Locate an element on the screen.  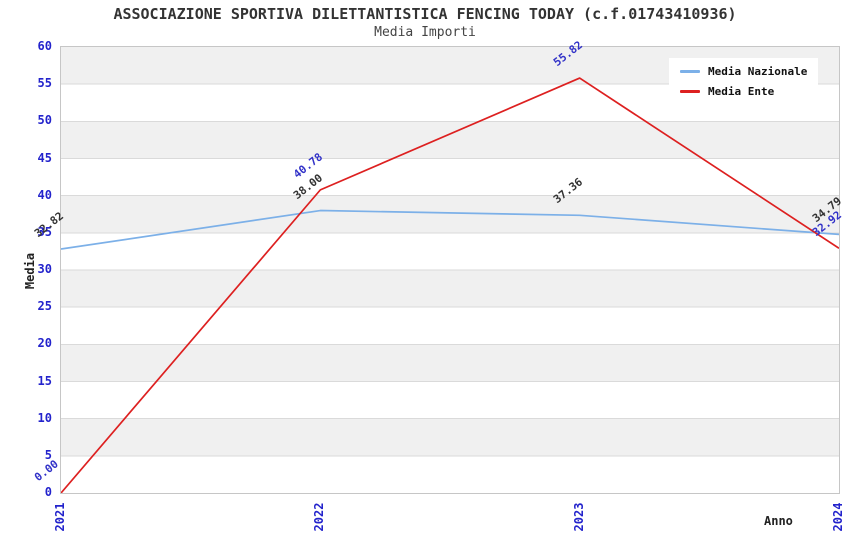
y-tick-label: 30 is located at coordinates (44, 269).